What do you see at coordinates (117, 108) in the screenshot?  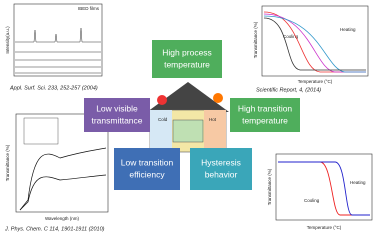 I see `box-label: Low visible` at bounding box center [117, 108].